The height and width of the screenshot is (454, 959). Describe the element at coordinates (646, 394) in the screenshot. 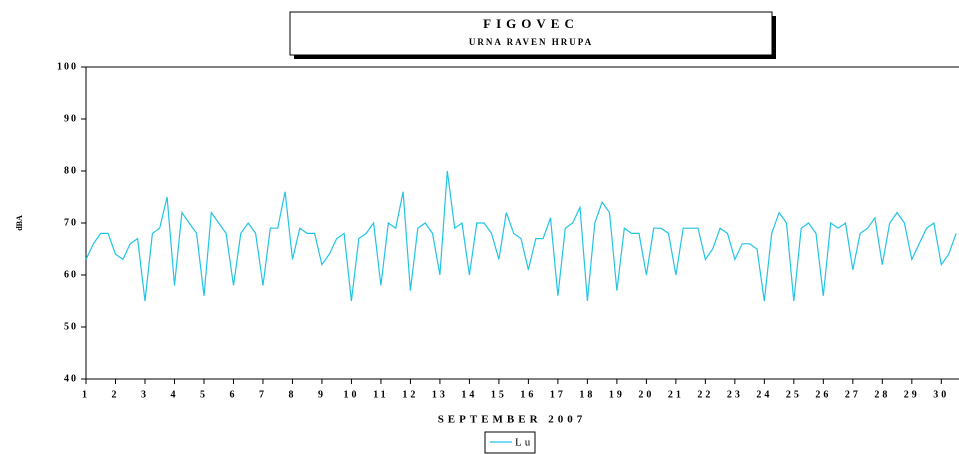

I see `x-tick-label: 20` at that location.